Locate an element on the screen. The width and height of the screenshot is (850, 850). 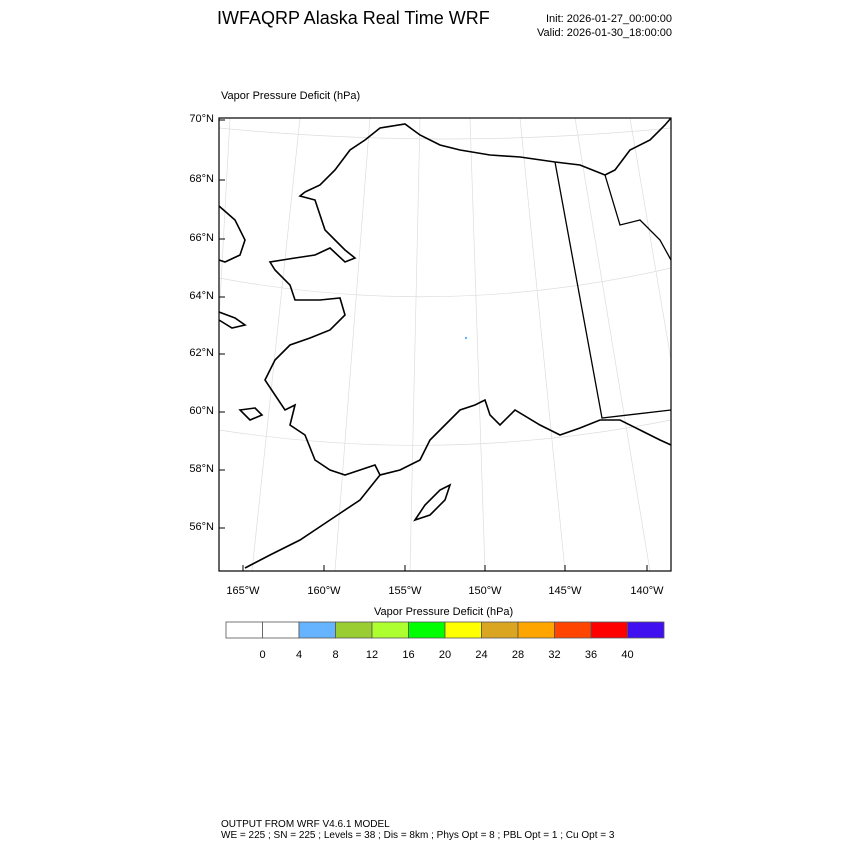
colorbar-label: 16 is located at coordinates (408, 655).